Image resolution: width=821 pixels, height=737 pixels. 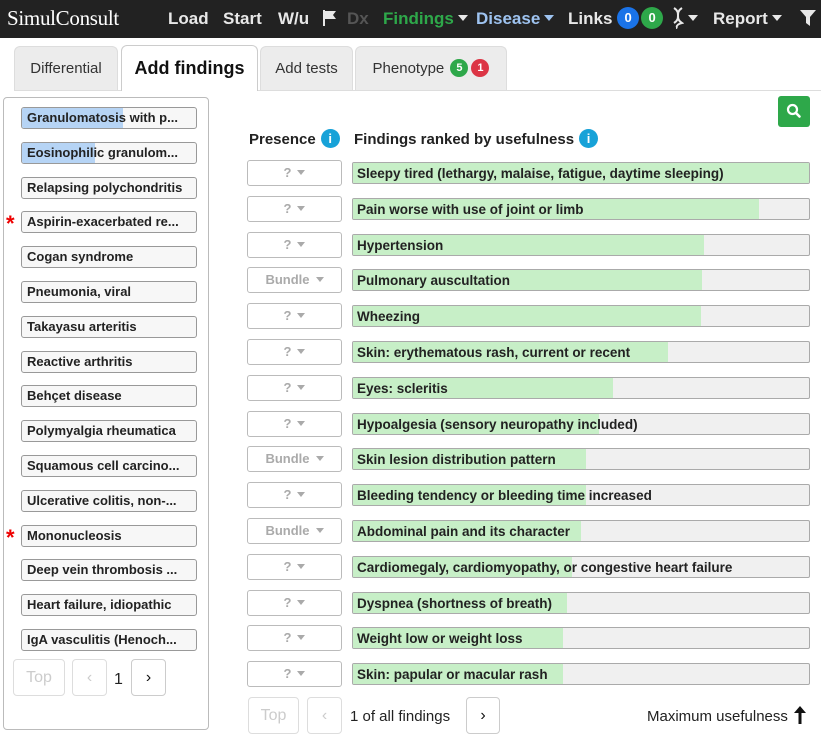 I want to click on finding-row: Weight low or weight loss, so click(x=581, y=638).